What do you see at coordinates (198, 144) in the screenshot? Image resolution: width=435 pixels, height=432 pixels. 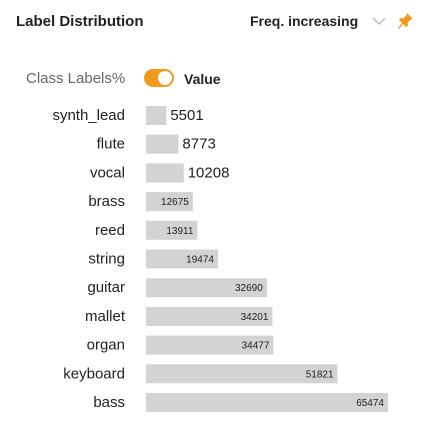 I see `bar-value-label: 8773` at bounding box center [198, 144].